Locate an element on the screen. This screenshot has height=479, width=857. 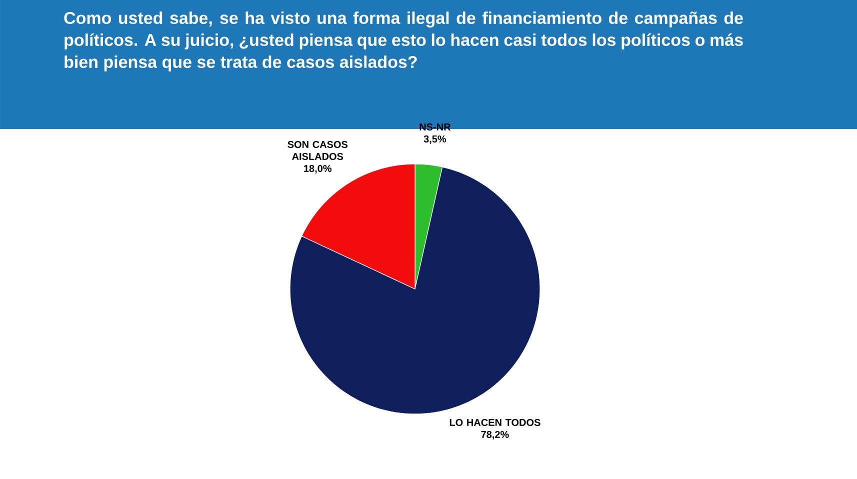
data-label: 78,2% is located at coordinates (495, 435).